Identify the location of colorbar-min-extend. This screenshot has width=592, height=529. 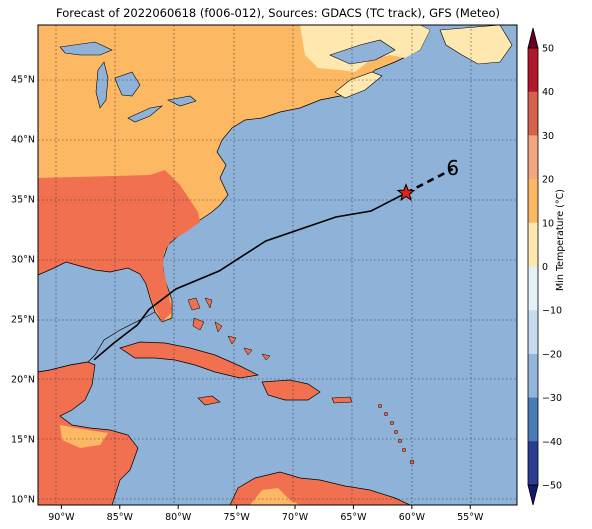
(533, 495).